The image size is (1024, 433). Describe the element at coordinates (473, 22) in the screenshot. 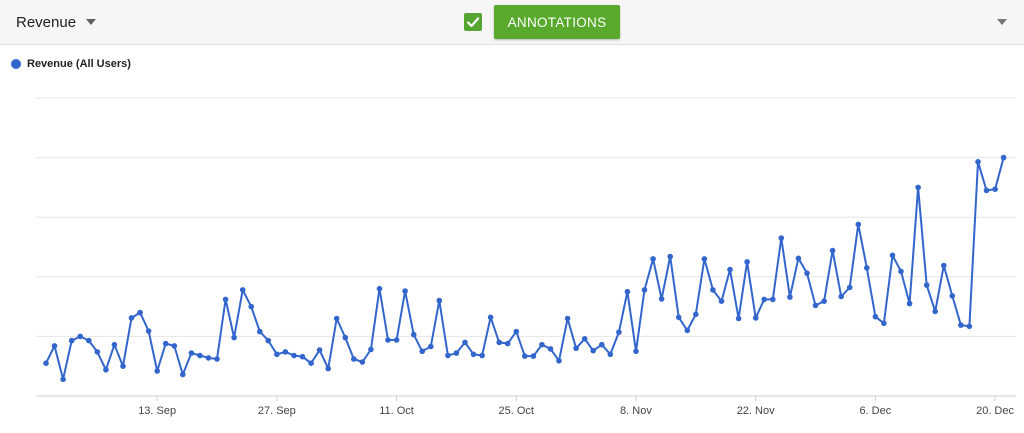

I see `annotations-checkbox` at that location.